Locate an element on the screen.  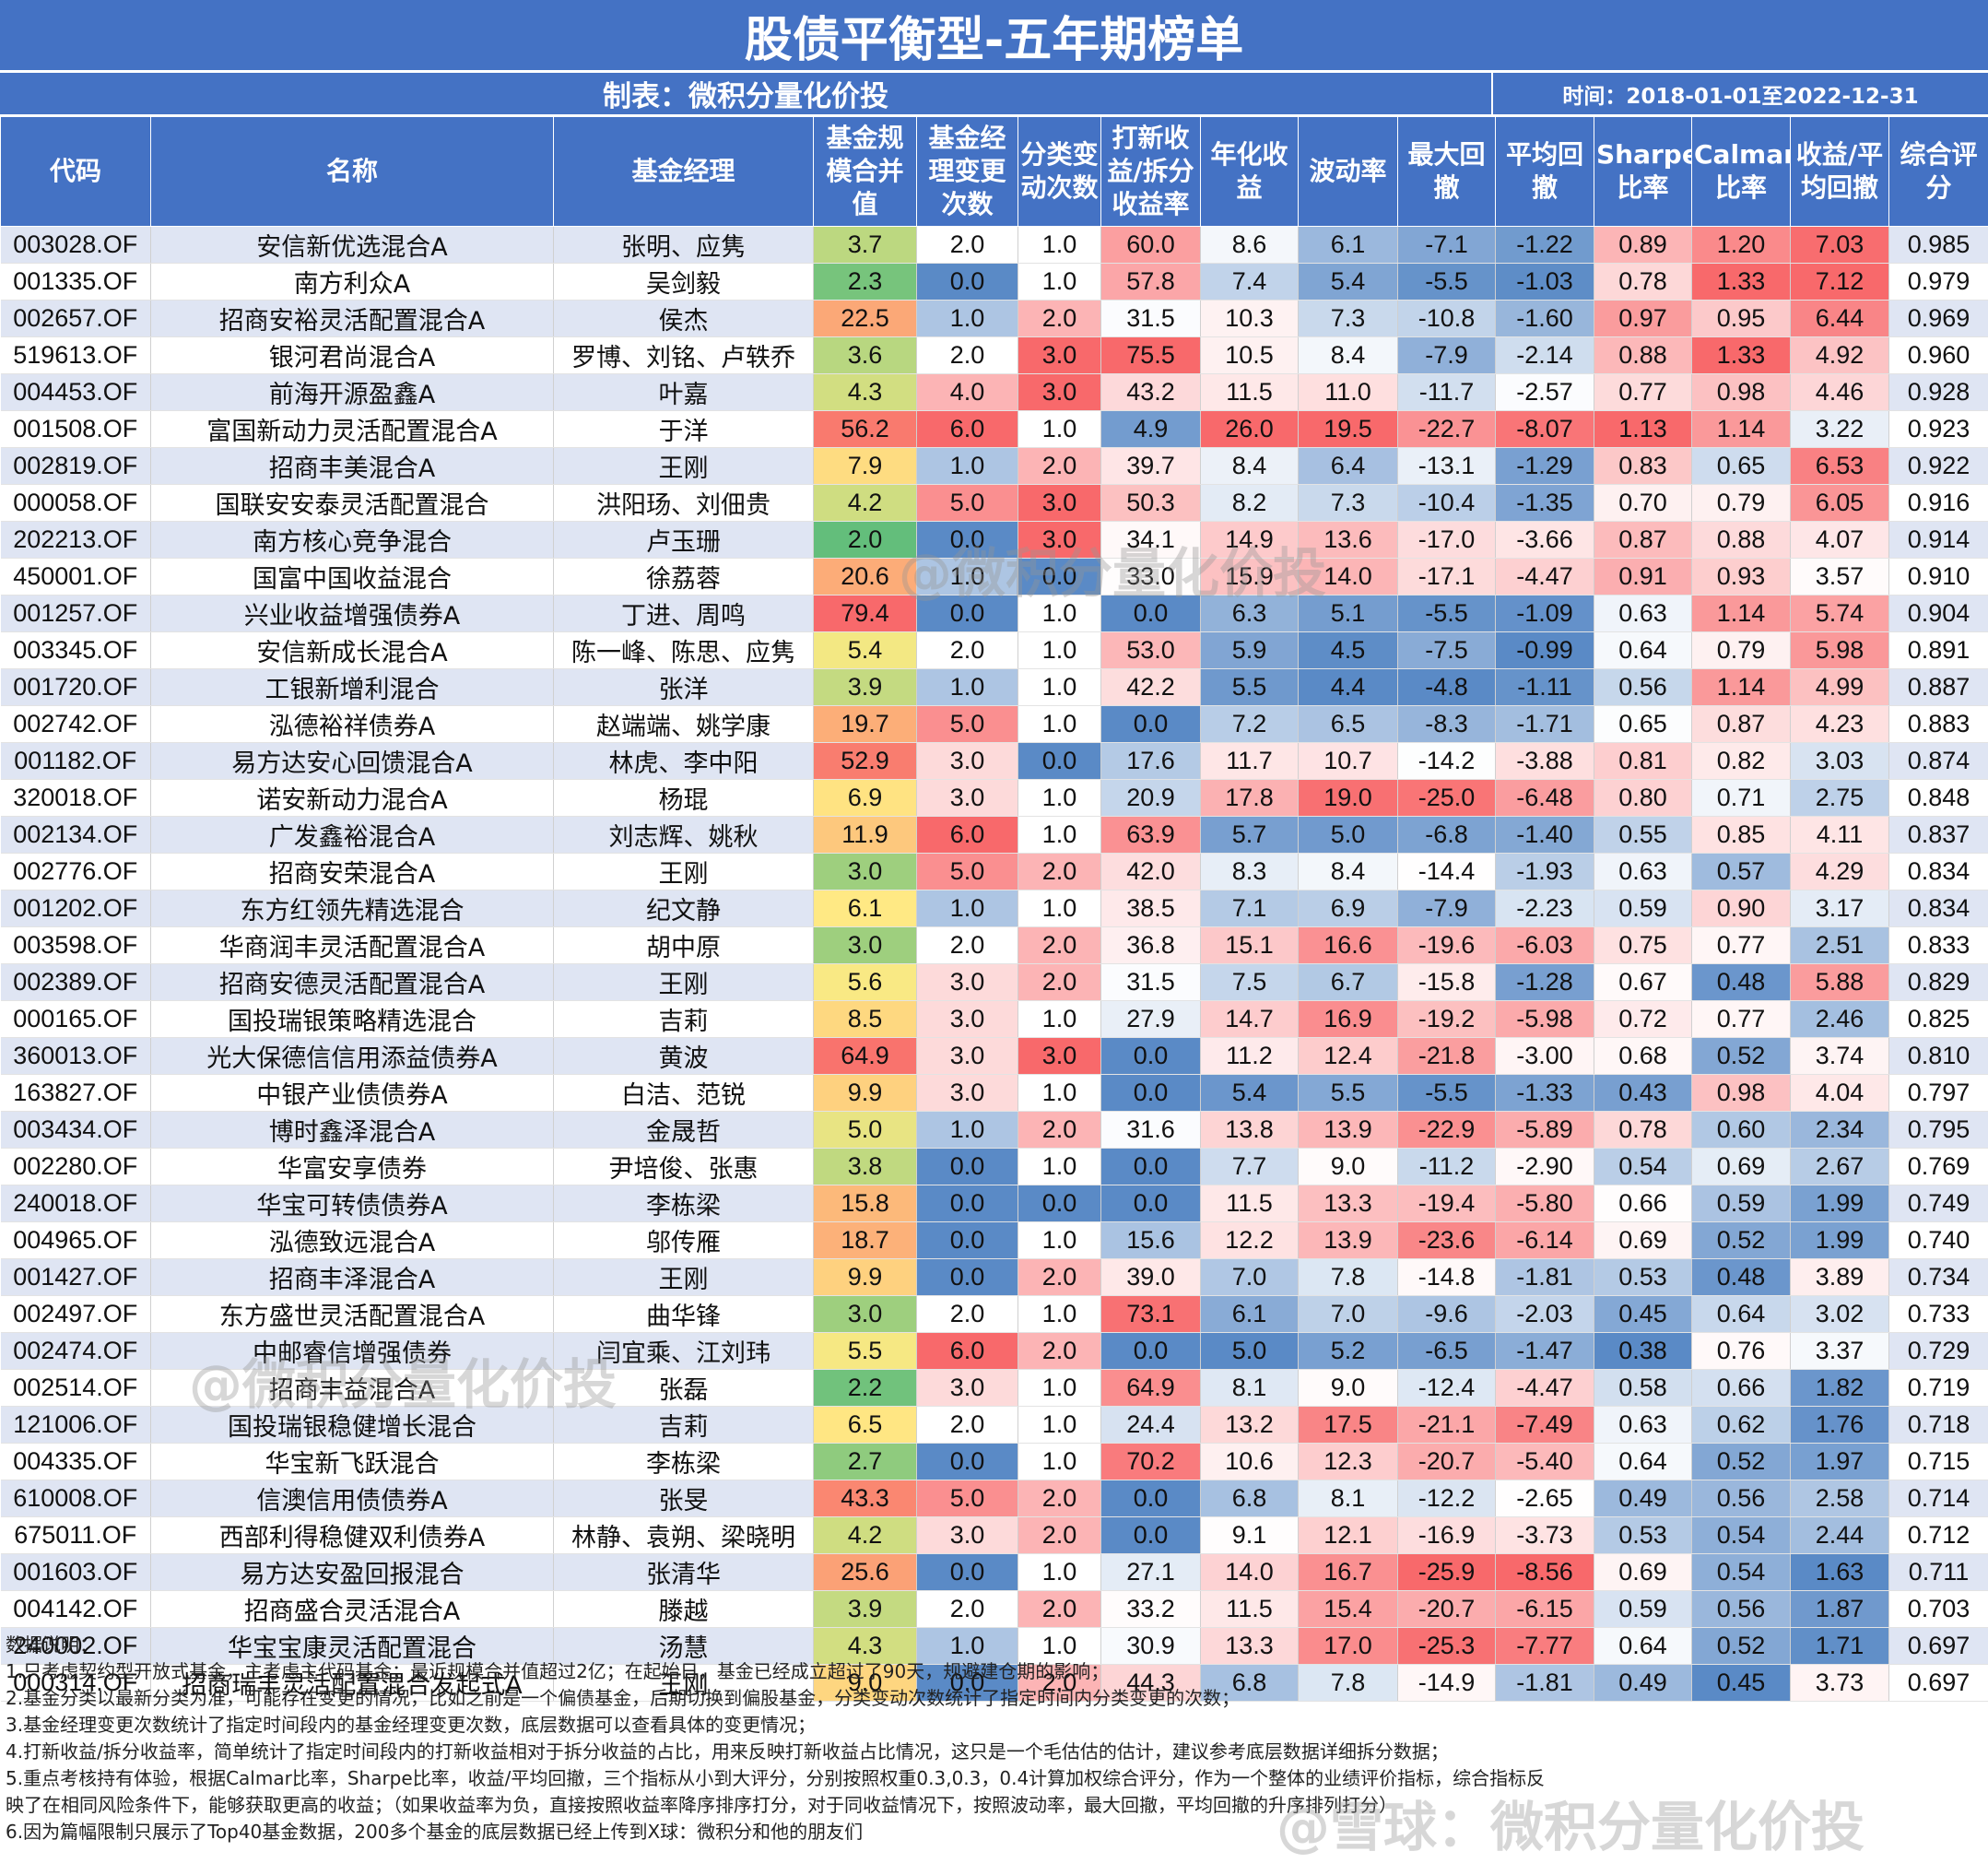
cell-manager-changes: 1.0 is located at coordinates (967, 1130).